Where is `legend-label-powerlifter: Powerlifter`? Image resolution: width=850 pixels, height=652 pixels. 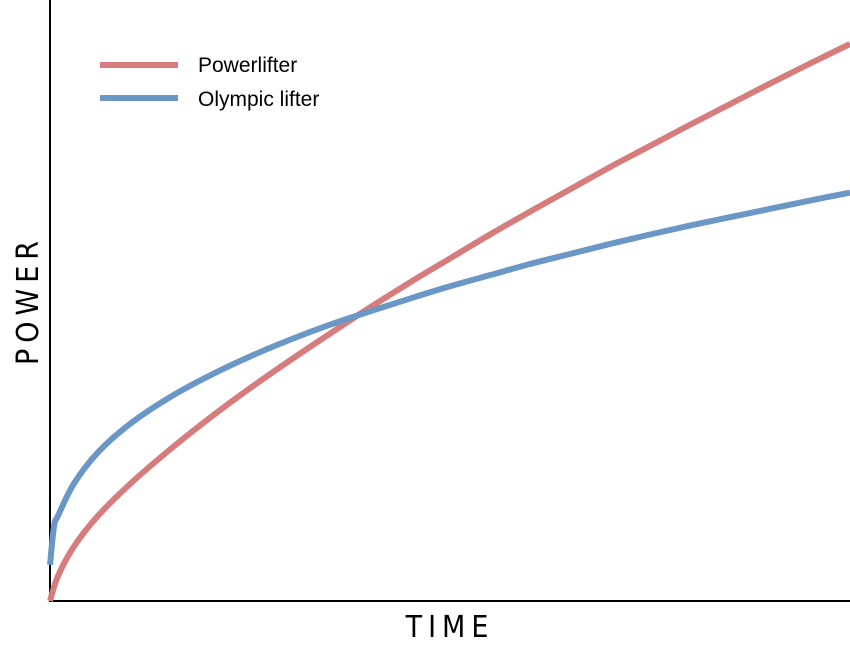
legend-label-powerlifter: Powerlifter is located at coordinates (247, 65).